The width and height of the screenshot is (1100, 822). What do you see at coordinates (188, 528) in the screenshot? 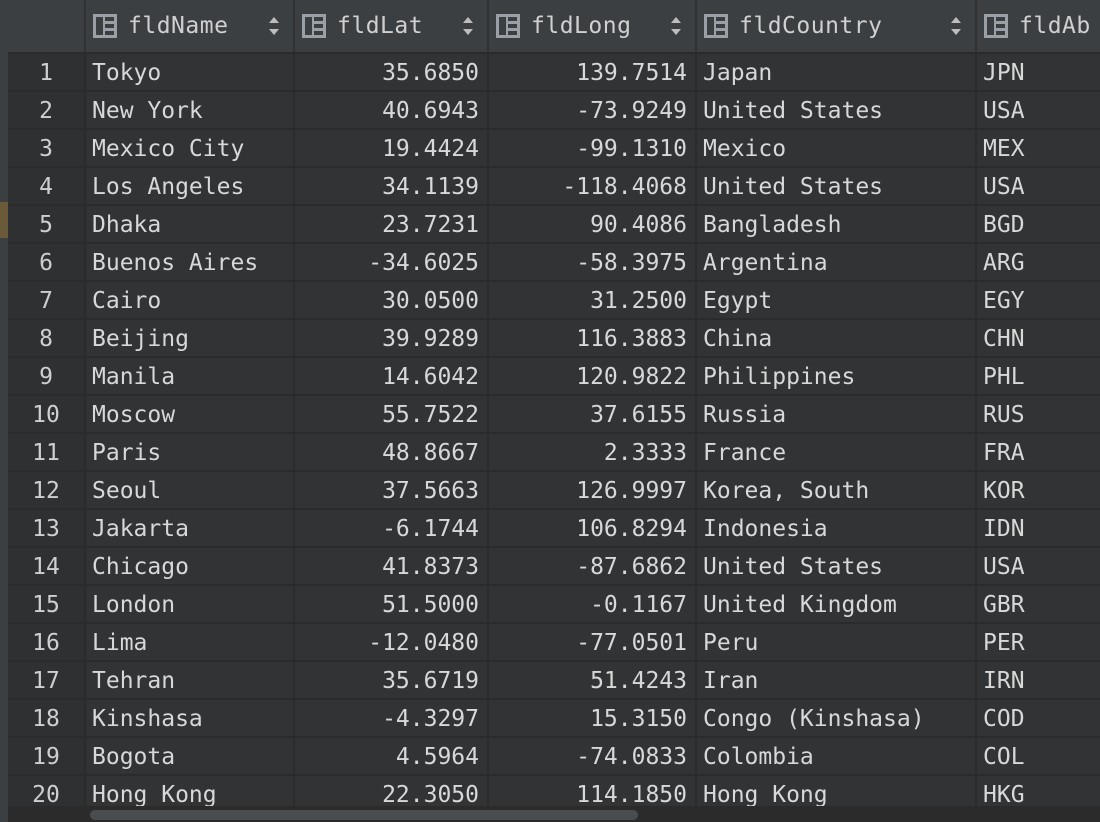
I see `cell-name: Jakarta` at bounding box center [188, 528].